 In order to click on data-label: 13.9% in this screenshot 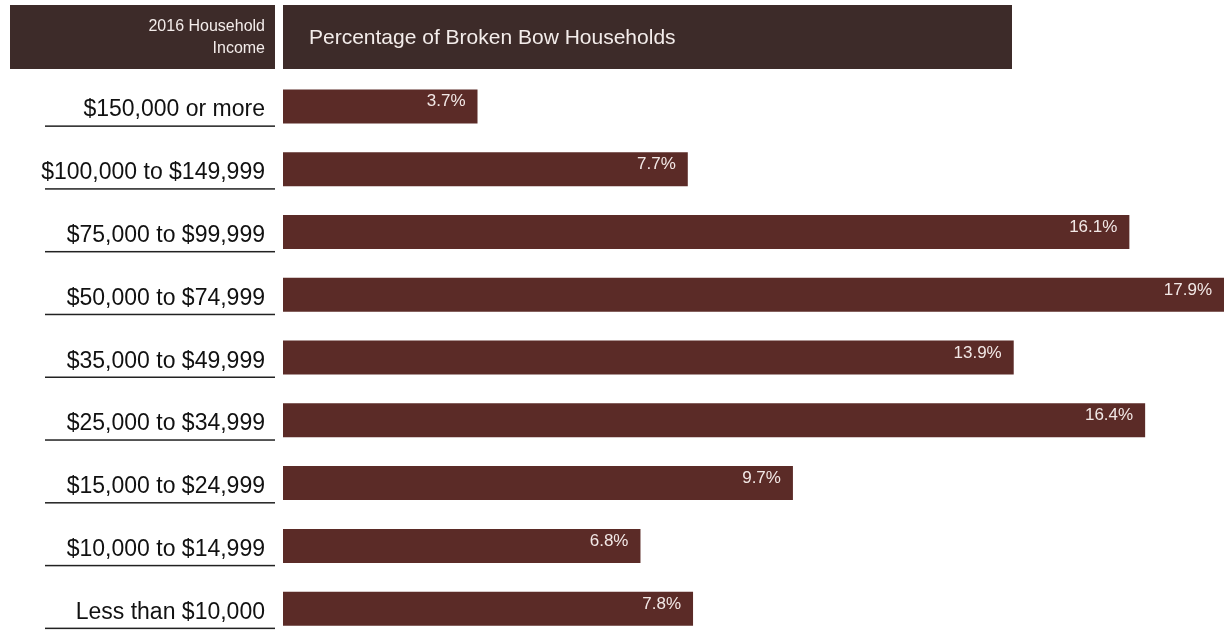, I will do `click(977, 352)`.